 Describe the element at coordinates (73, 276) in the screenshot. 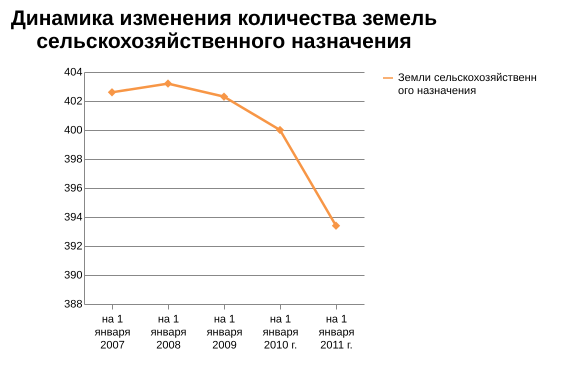

I see `y-tick-label: 390` at that location.